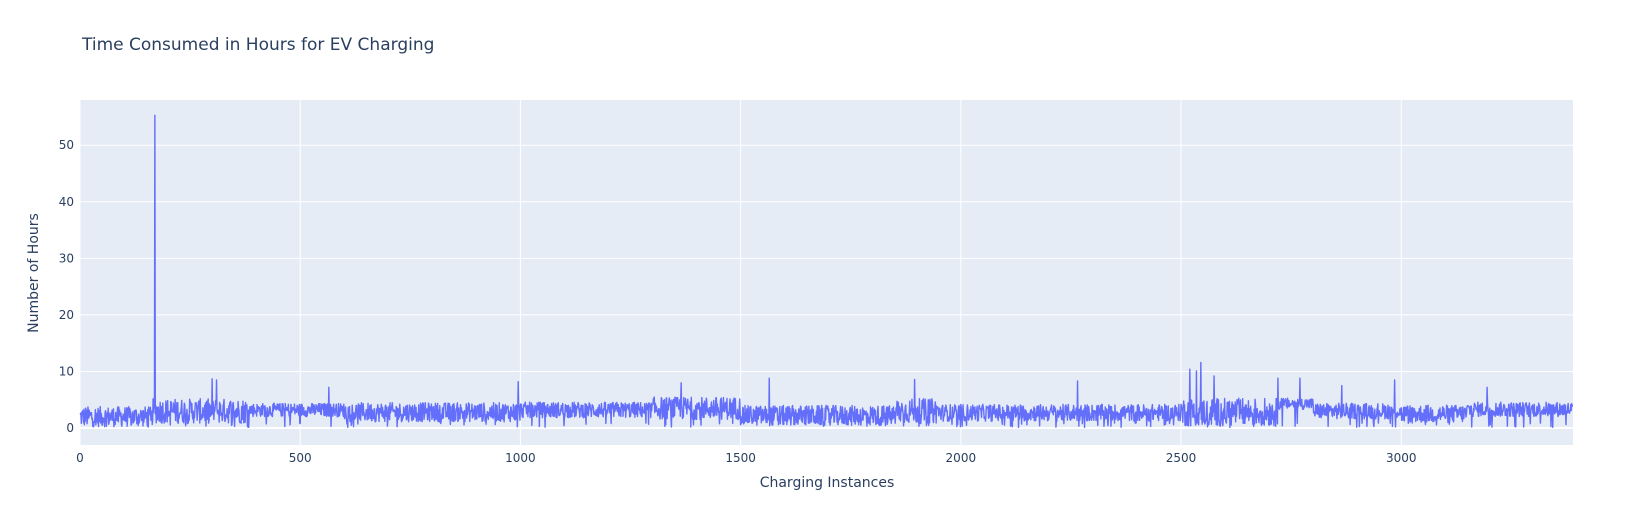 Image resolution: width=1650 pixels, height=525 pixels. I want to click on y-tick-label: 0, so click(70, 428).